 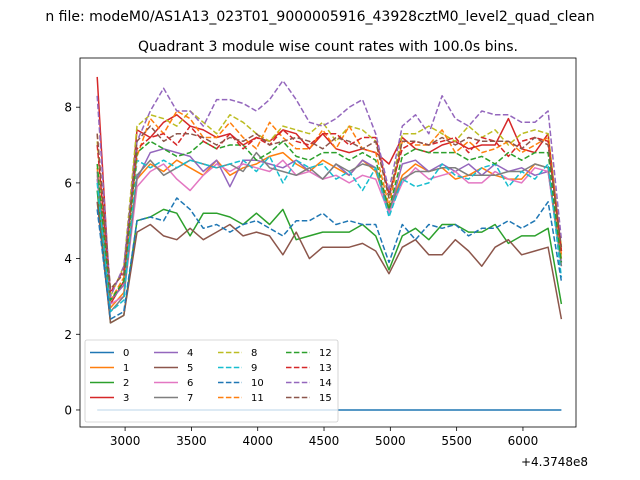 I want to click on legend-label-4: 4, so click(x=190, y=353).